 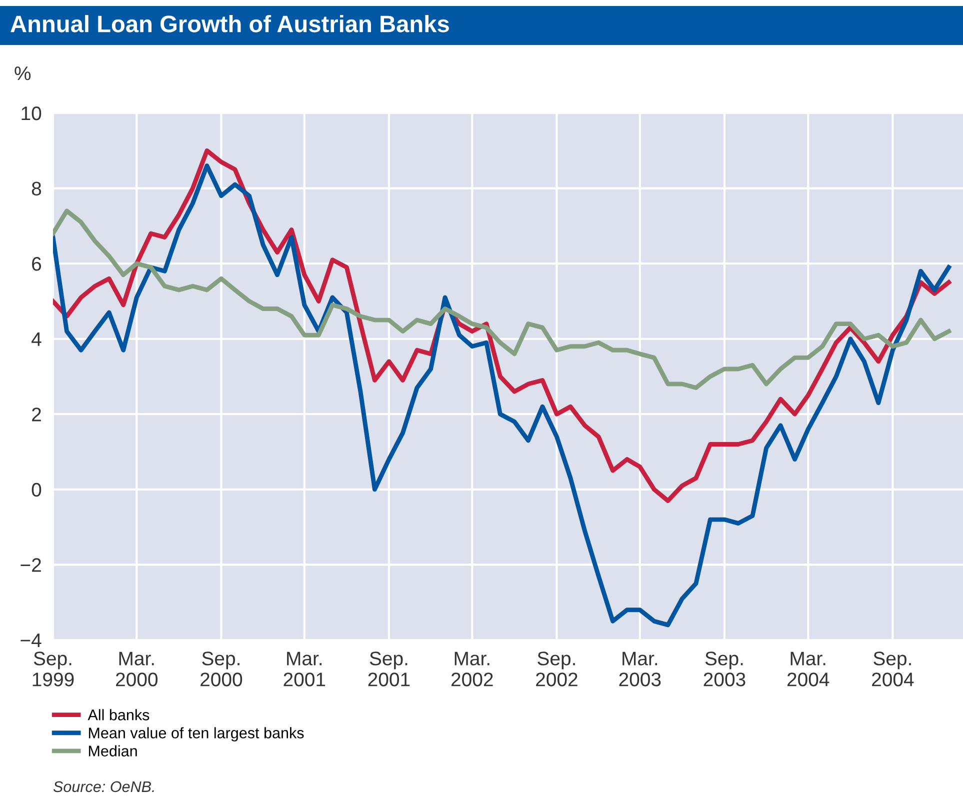 I want to click on y-axis-title: %, so click(x=22, y=73).